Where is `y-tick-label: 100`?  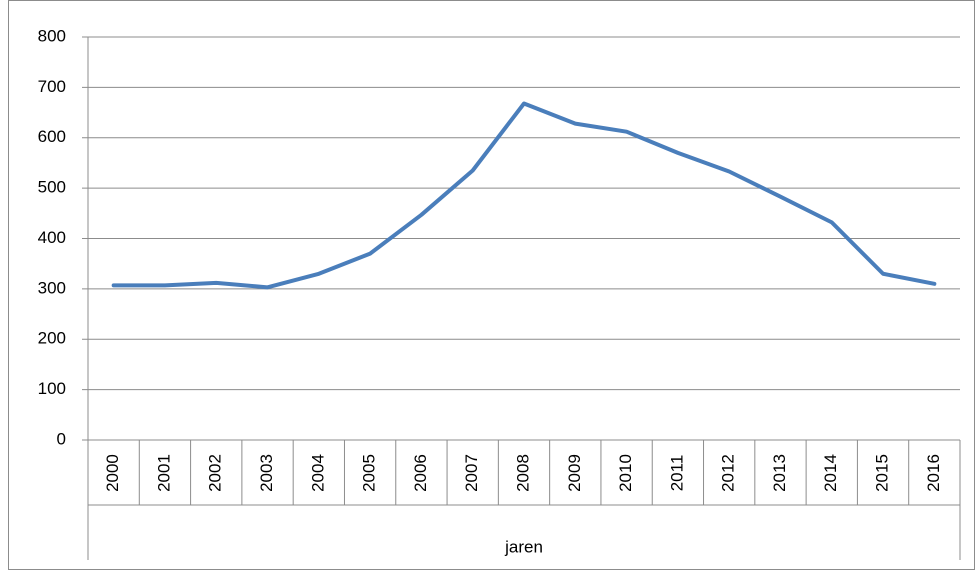
y-tick-label: 100 is located at coordinates (52, 388).